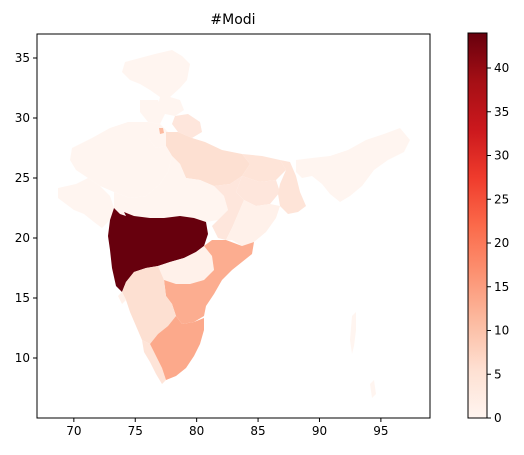  I want to click on y-tick-label: 15, so click(22, 298).